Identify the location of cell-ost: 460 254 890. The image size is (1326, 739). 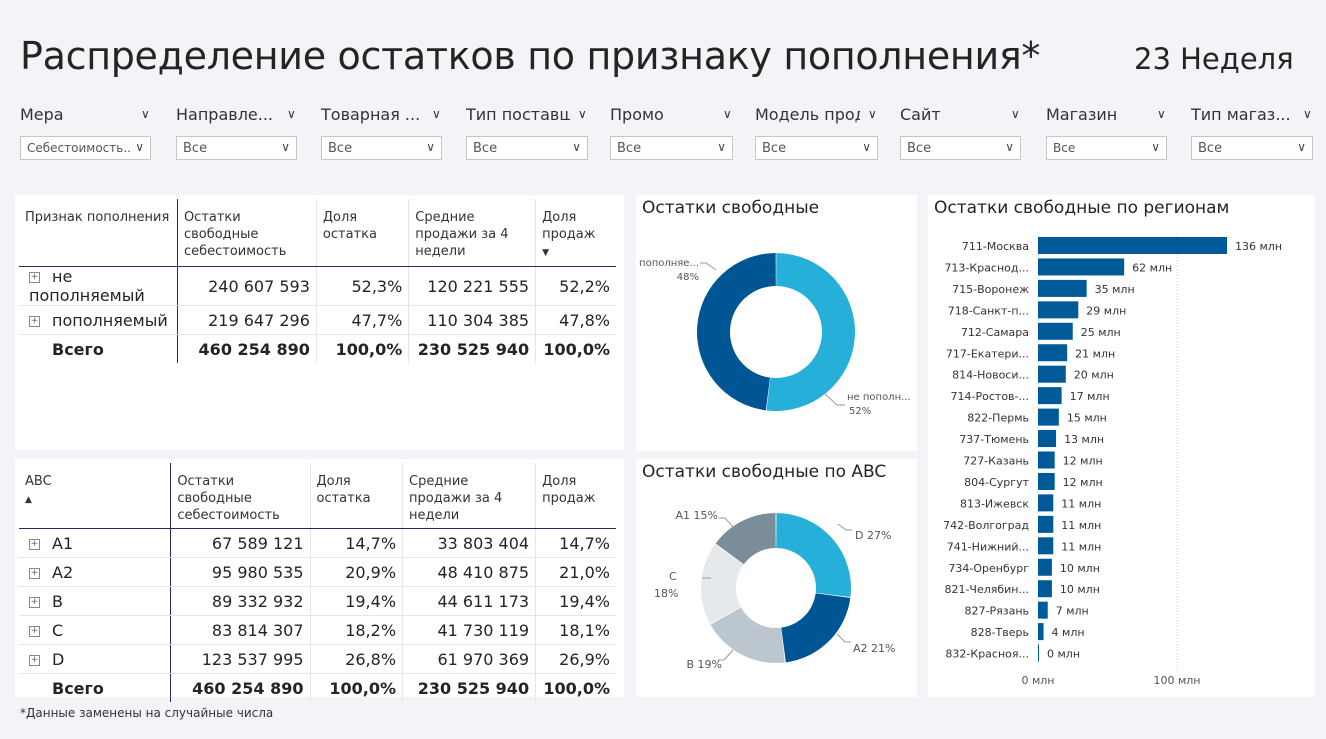
(240, 687).